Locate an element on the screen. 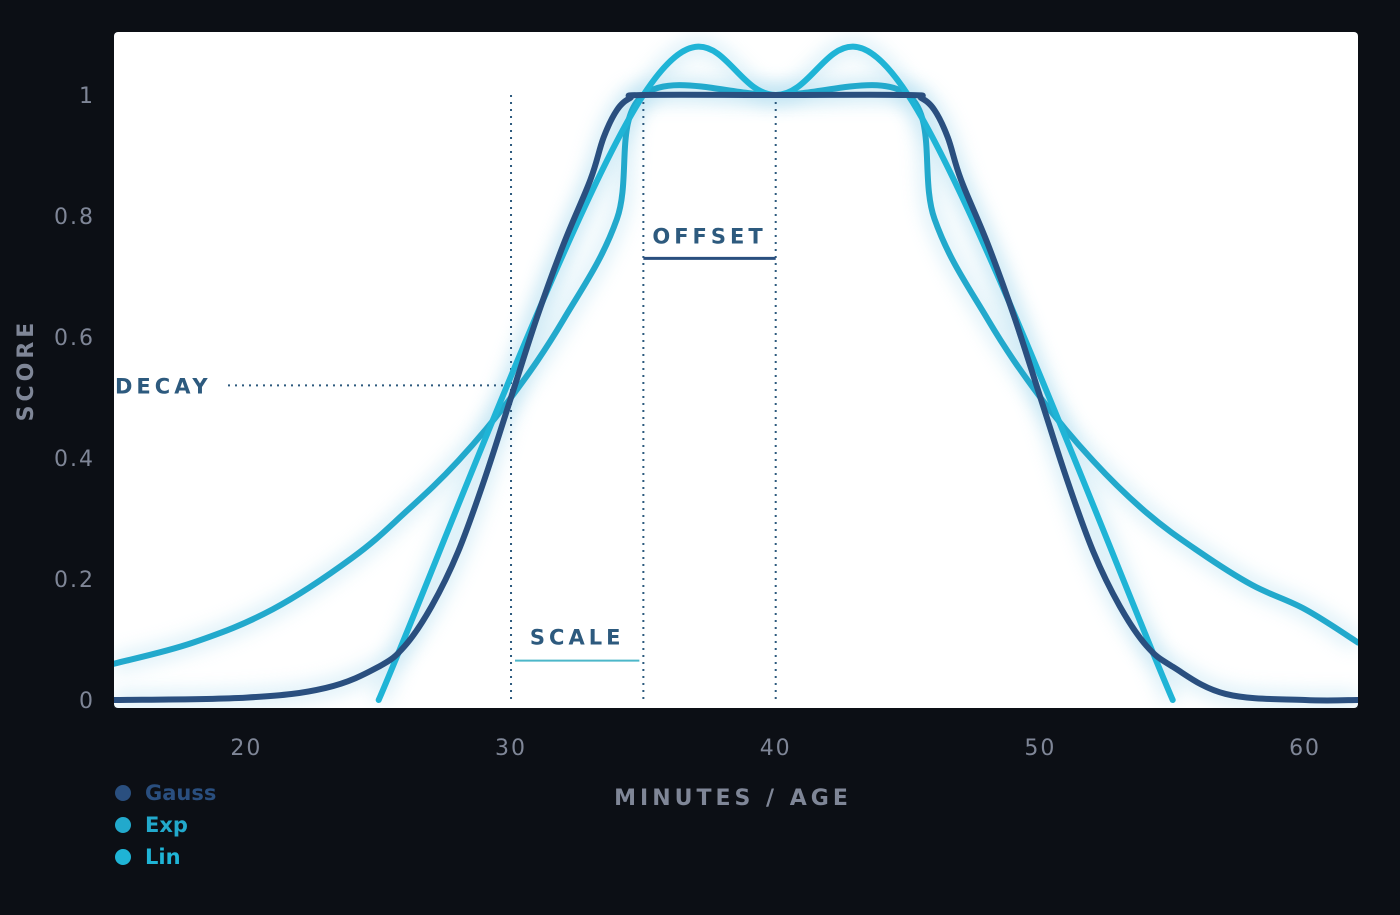 This screenshot has width=1400, height=915. y-tick-label: 0.4 is located at coordinates (74, 459).